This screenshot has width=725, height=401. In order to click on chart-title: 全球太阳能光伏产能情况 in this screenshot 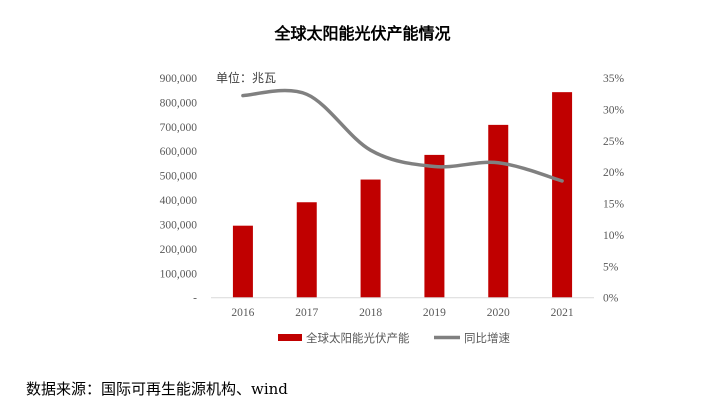, I will do `click(362, 33)`.